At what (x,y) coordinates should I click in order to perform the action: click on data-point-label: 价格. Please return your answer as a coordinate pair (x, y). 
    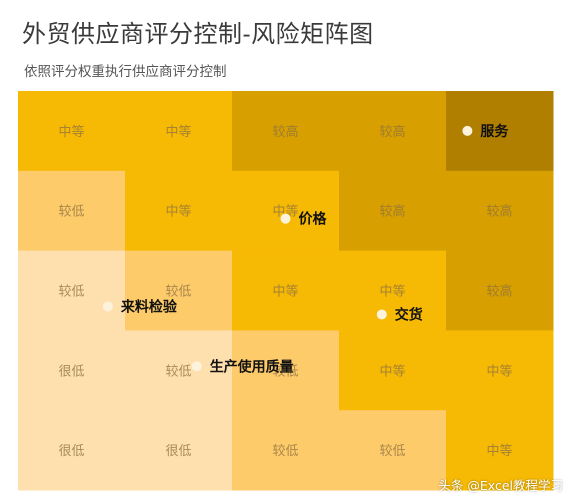
    Looking at the image, I should click on (313, 219).